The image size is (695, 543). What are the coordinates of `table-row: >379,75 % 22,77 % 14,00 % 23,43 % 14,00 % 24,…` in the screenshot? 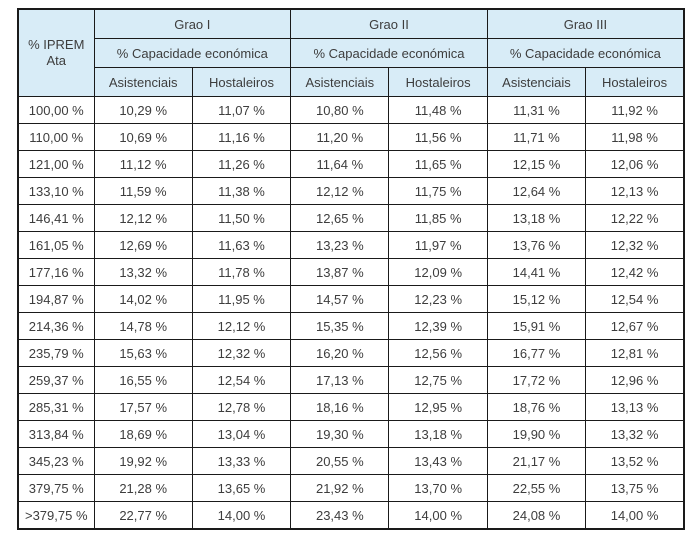 It's located at (351, 515).